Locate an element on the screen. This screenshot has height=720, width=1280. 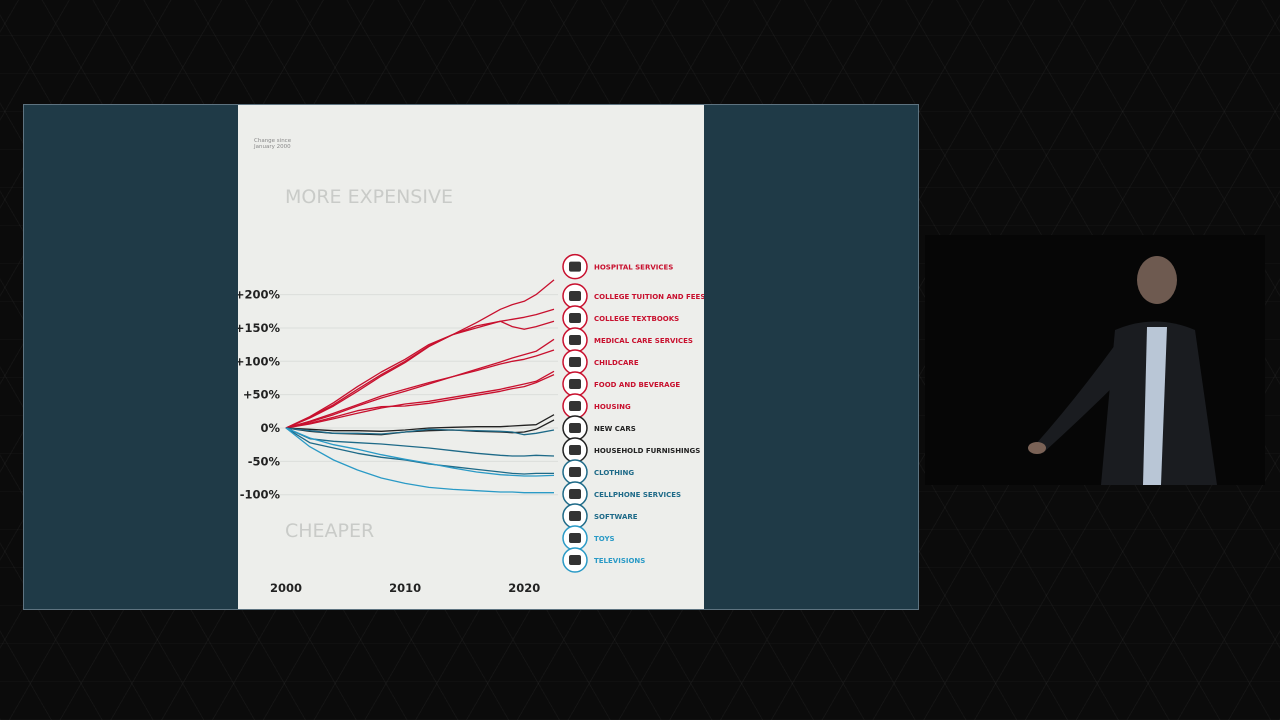
y-tick-label: -50% is located at coordinates (264, 461).